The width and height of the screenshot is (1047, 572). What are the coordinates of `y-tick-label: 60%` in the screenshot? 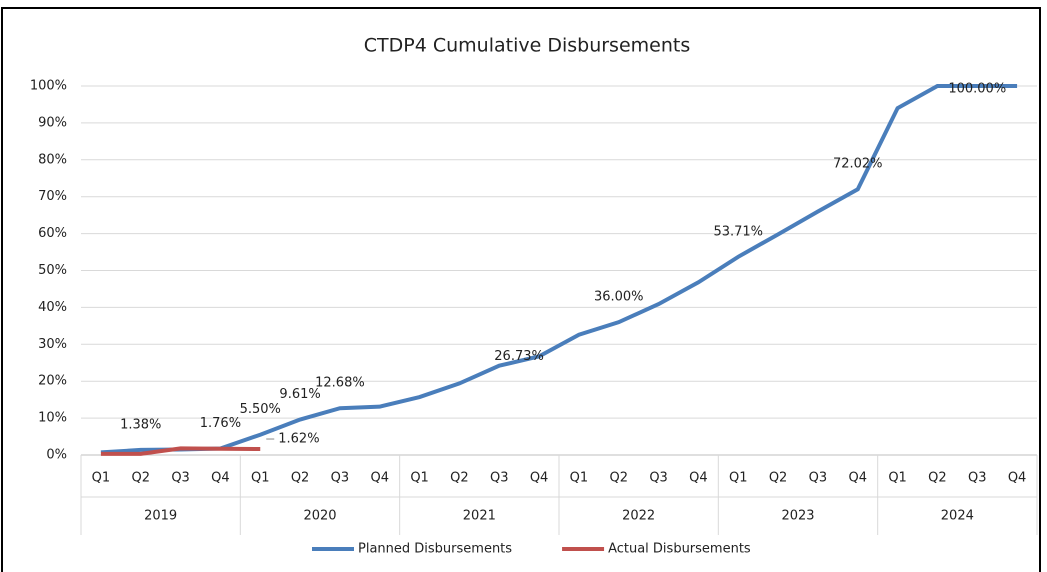 It's located at (52, 233).